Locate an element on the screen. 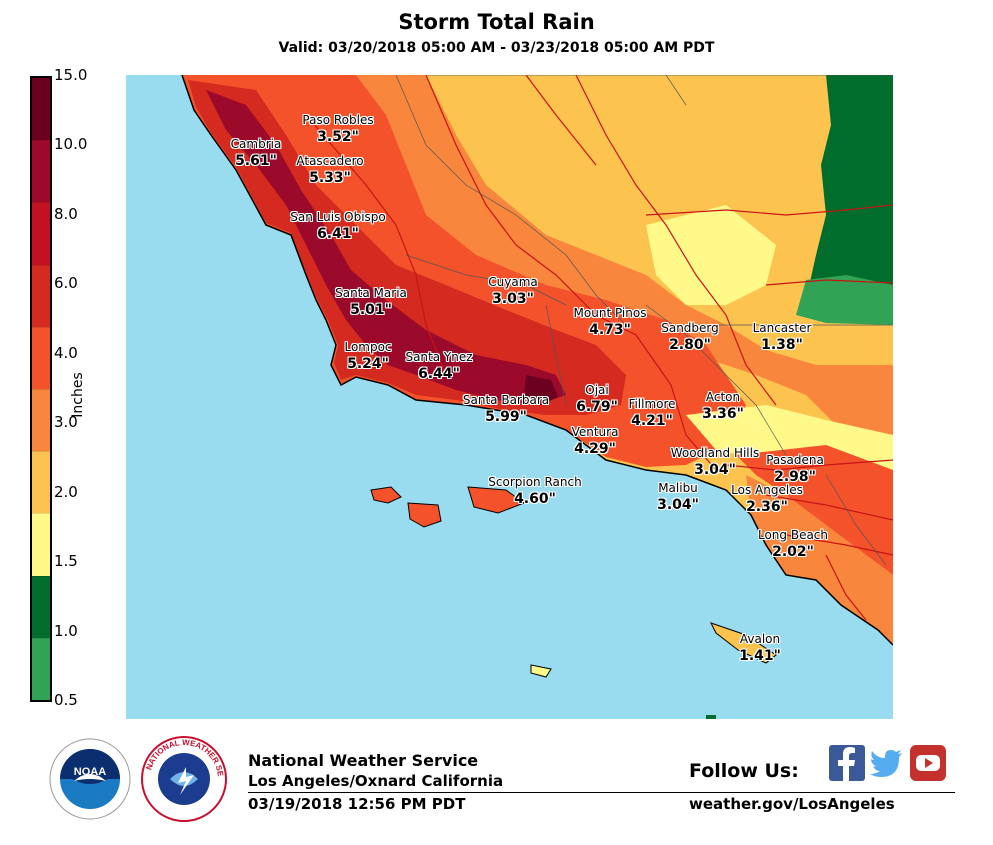 Image resolution: width=993 pixels, height=845 pixels. station-rainfall: 2.02" is located at coordinates (793, 552).